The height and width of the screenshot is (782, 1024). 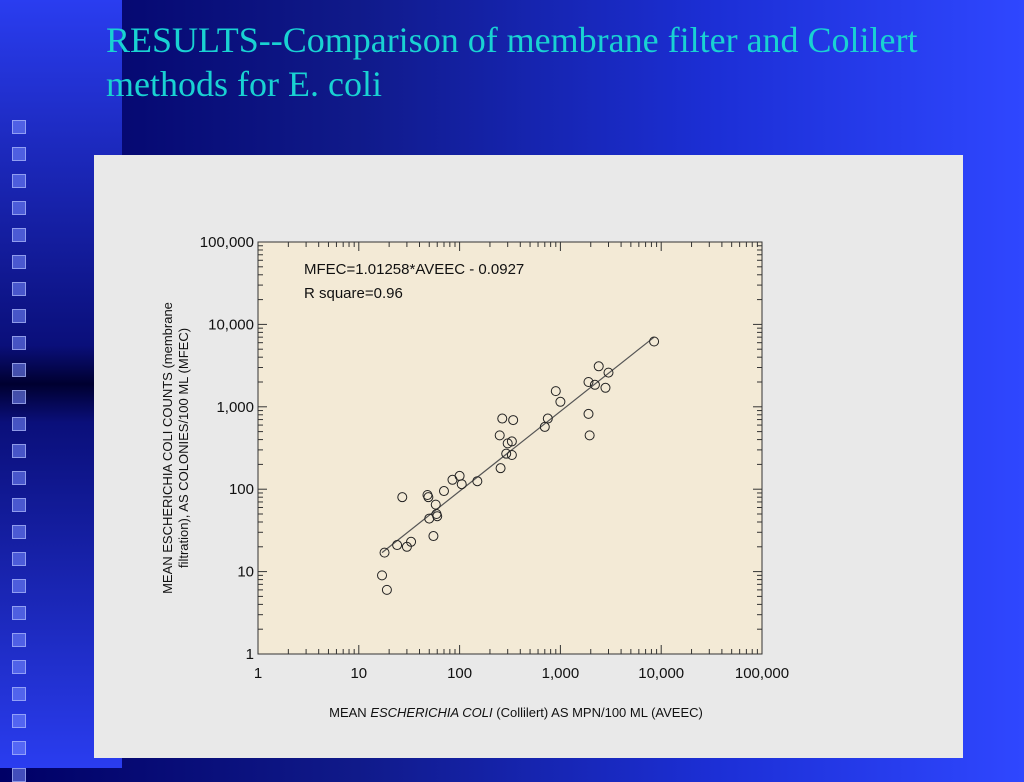 I want to click on y-tick-label: 10, so click(x=245, y=572).